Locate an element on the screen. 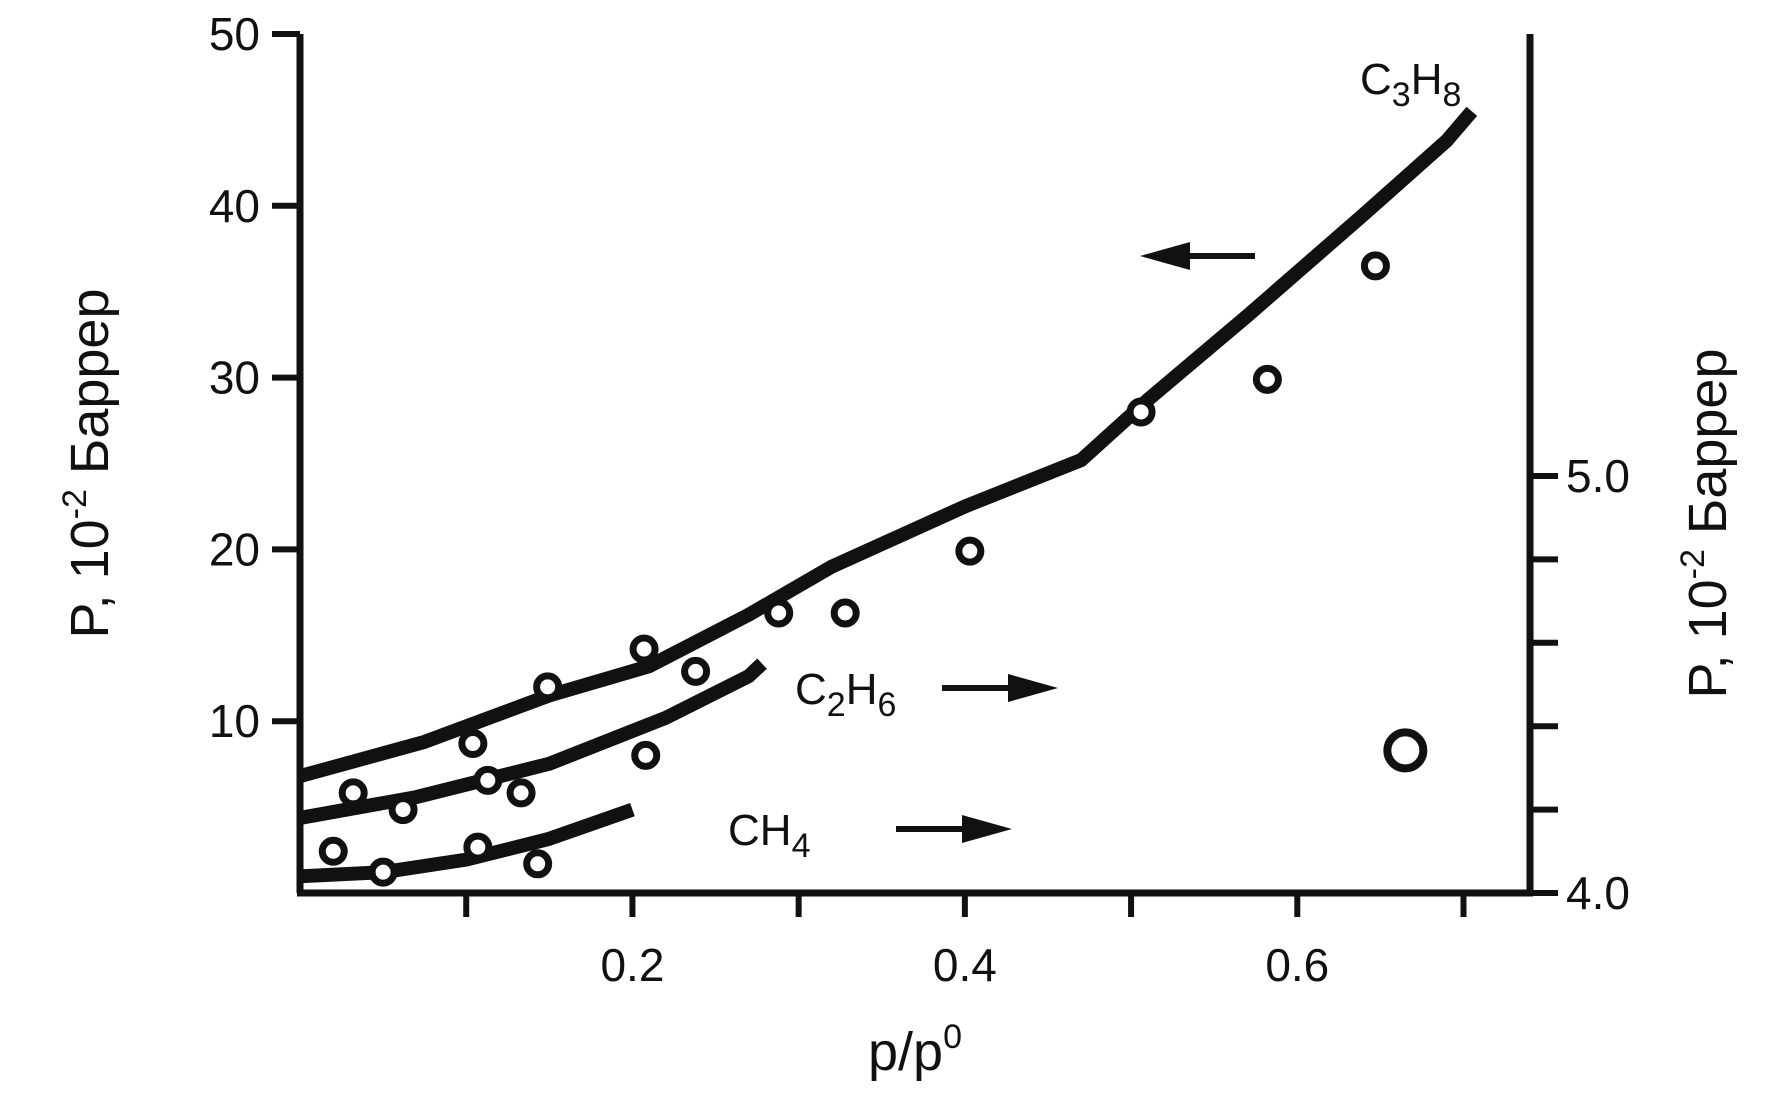  series-line-ch4 is located at coordinates (467, 843).